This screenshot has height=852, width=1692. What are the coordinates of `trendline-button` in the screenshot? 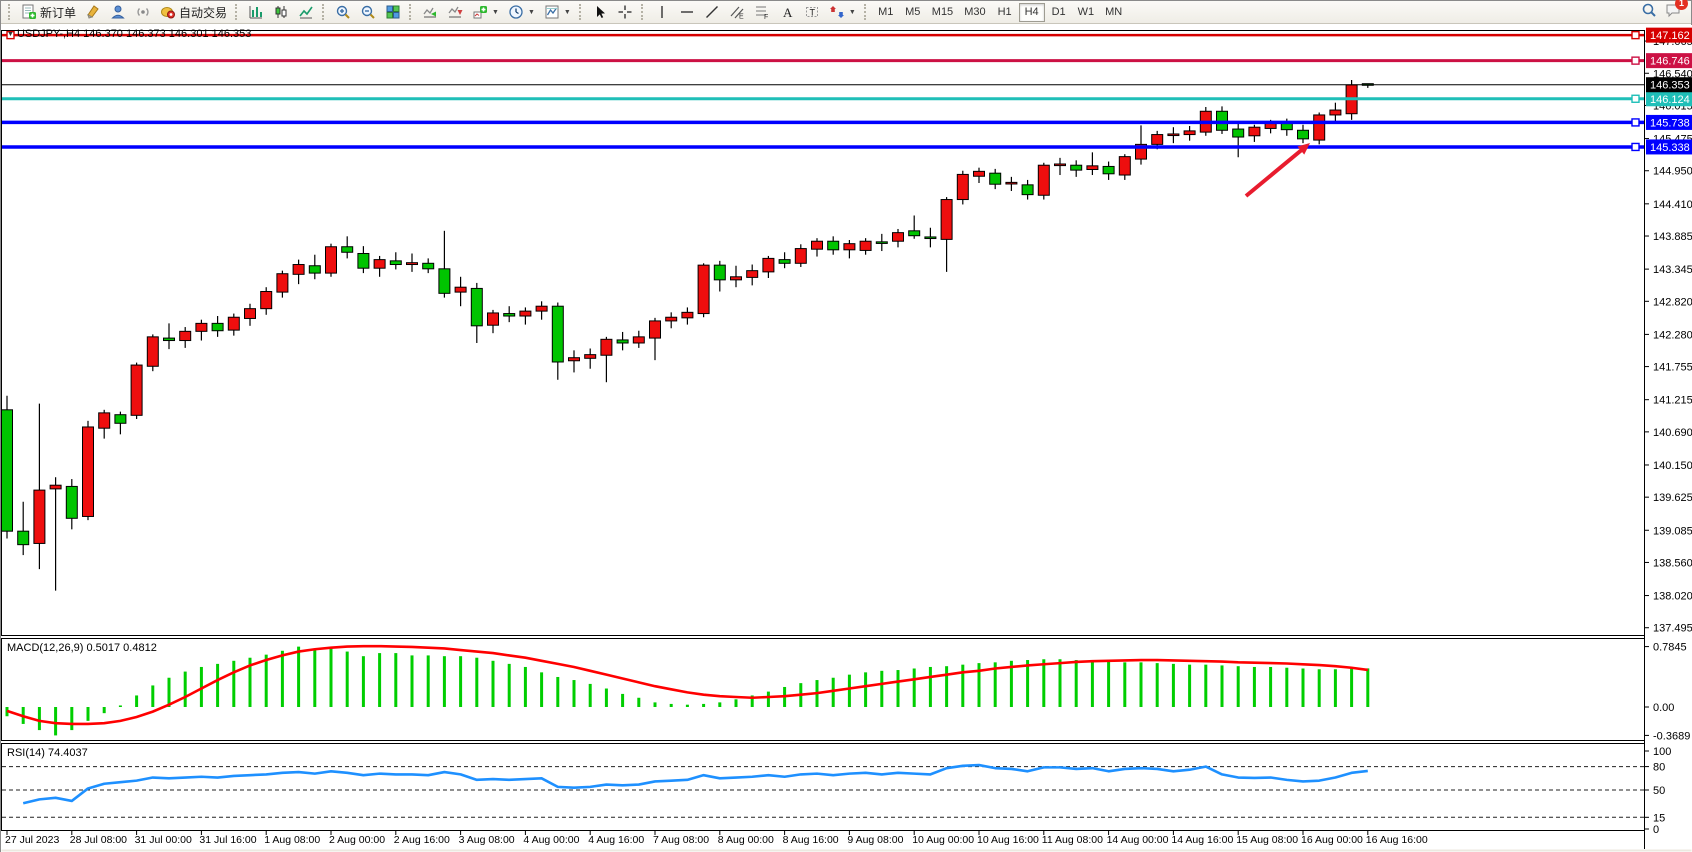 It's located at (712, 12).